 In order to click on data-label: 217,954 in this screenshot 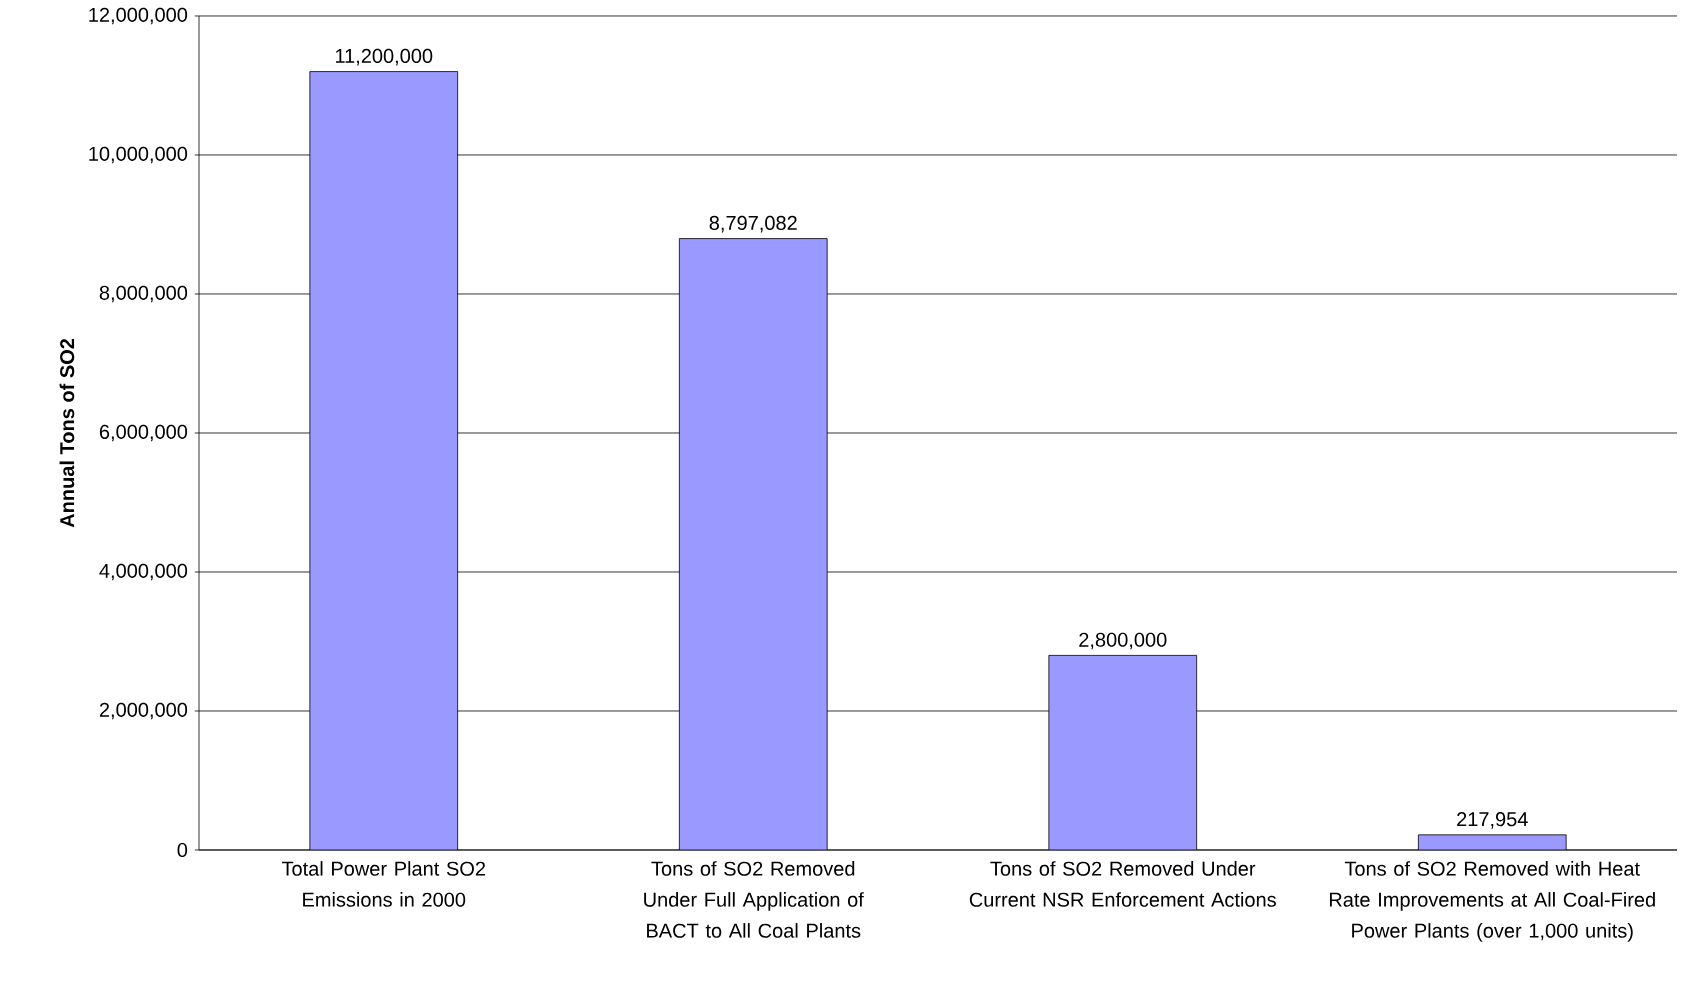, I will do `click(1492, 820)`.